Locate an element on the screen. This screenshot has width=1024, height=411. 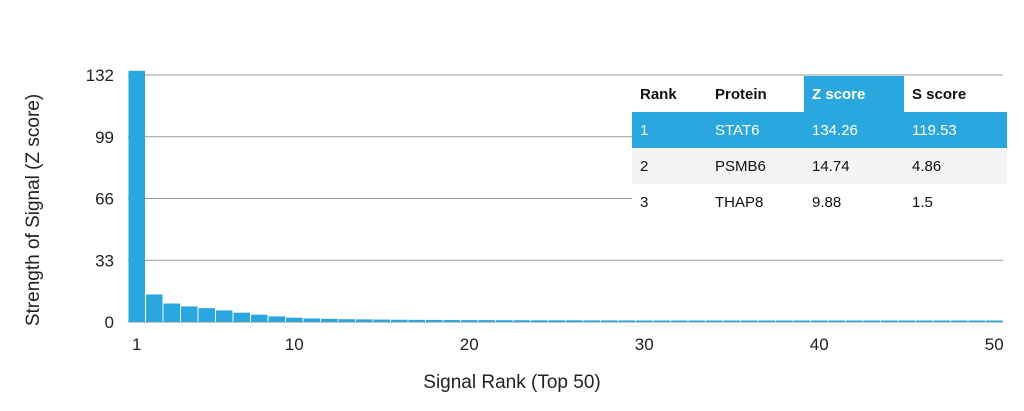
table-header-row: Rank Protein Z score S score is located at coordinates (819, 94).